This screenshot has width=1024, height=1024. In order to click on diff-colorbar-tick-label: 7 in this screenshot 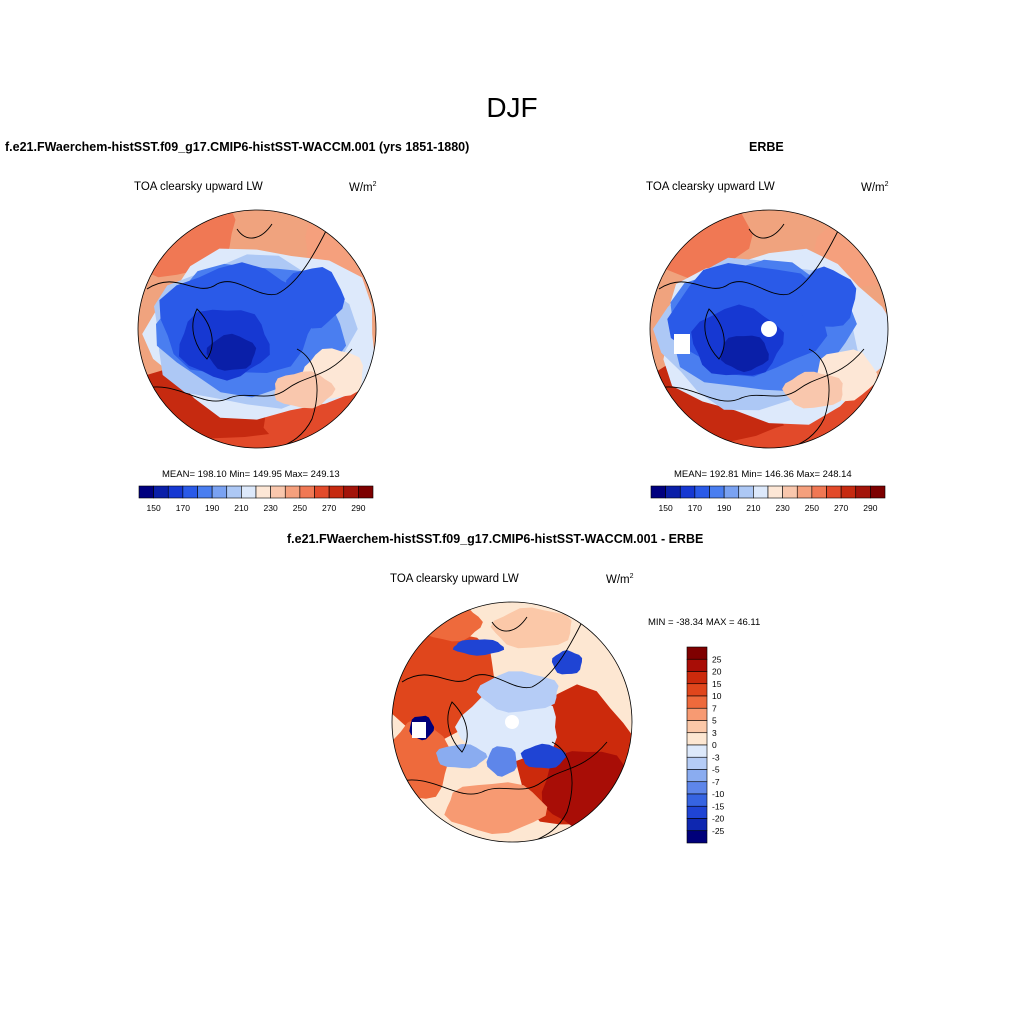, I will do `click(714, 708)`.